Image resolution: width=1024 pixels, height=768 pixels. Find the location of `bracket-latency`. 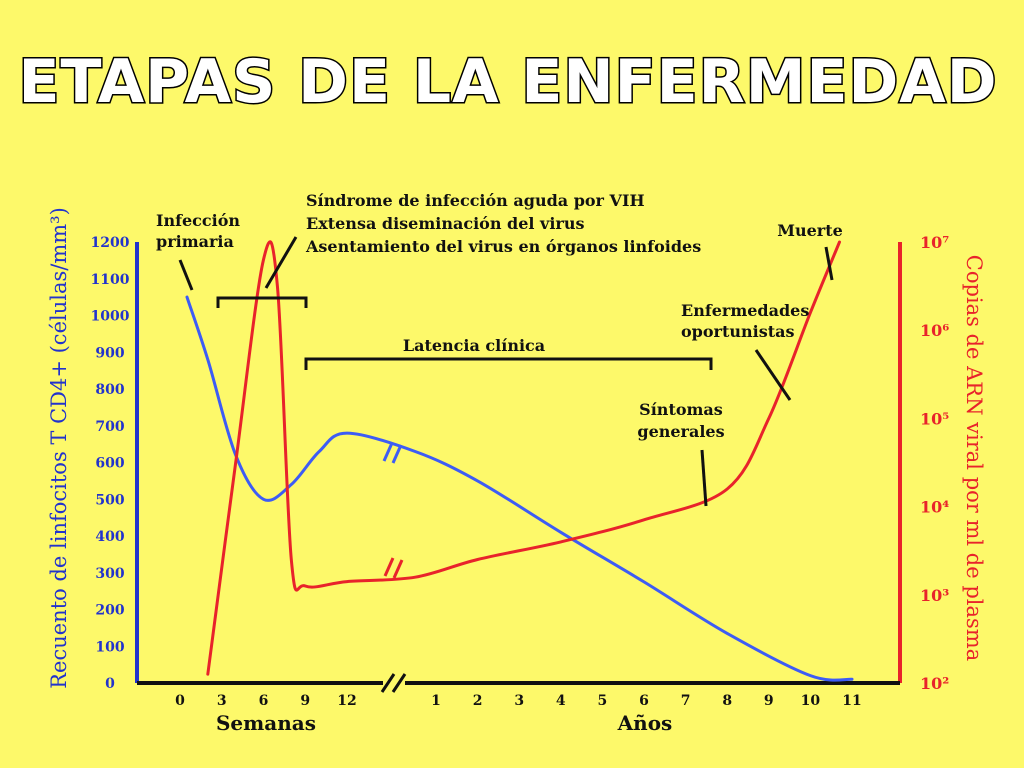

bracket-latency is located at coordinates (508, 363).